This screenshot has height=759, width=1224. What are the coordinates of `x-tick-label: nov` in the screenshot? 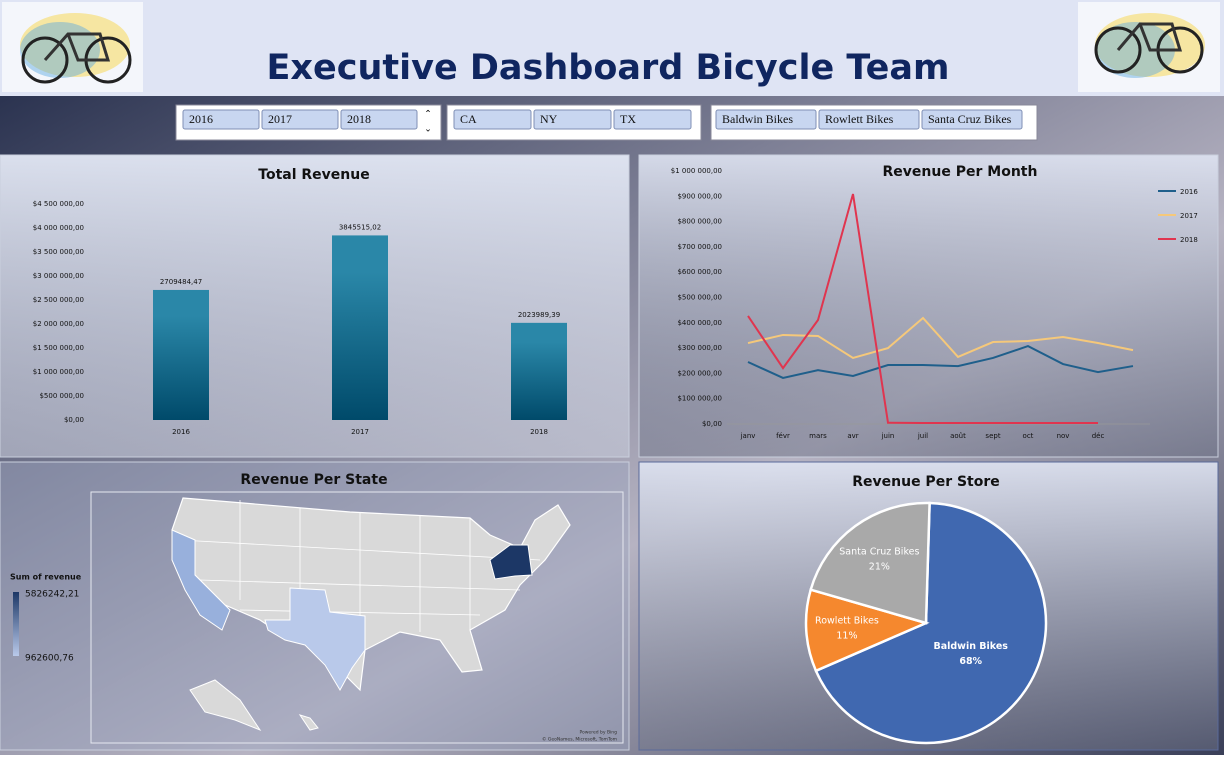 It's located at (1063, 436).